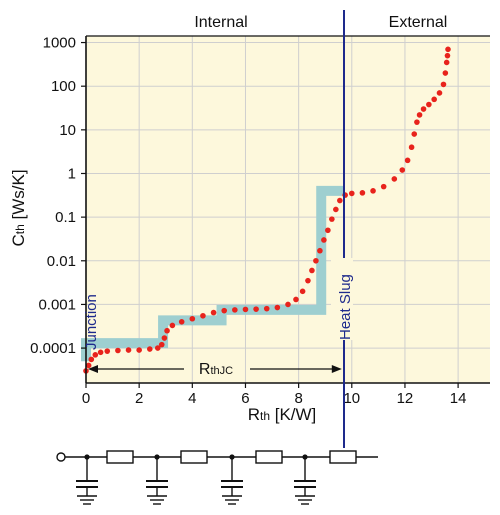 Image resolution: width=500 pixels, height=515 pixels. Describe the element at coordinates (405, 398) in the screenshot. I see `x-tick-label: 12` at that location.